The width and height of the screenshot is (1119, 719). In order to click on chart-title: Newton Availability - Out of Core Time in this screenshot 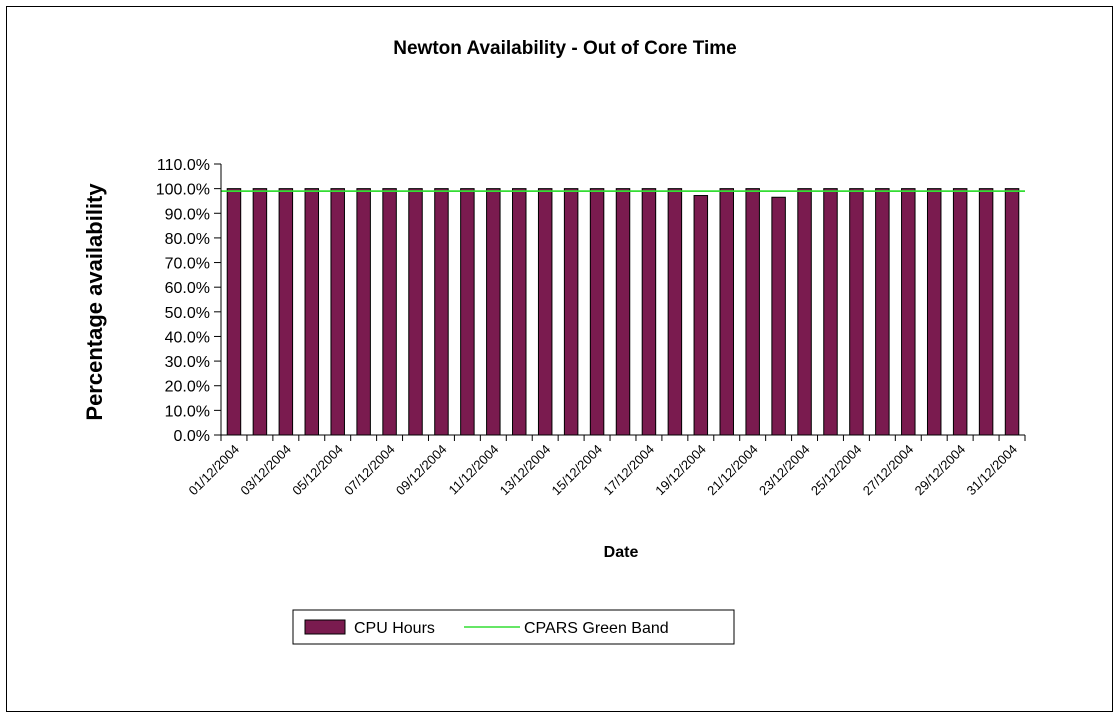, I will do `click(564, 48)`.